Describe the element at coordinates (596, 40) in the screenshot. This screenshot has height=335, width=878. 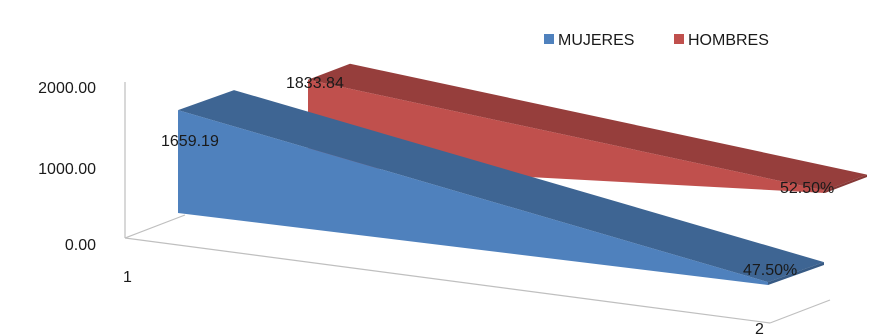
I see `legend-label-mujeres: MUJERES` at that location.